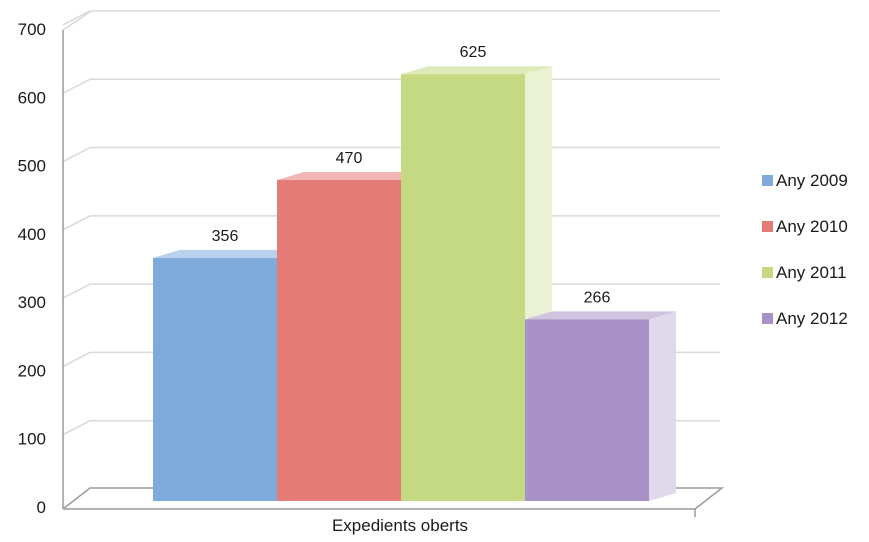  What do you see at coordinates (32, 166) in the screenshot?
I see `y-tick-label: 500` at bounding box center [32, 166].